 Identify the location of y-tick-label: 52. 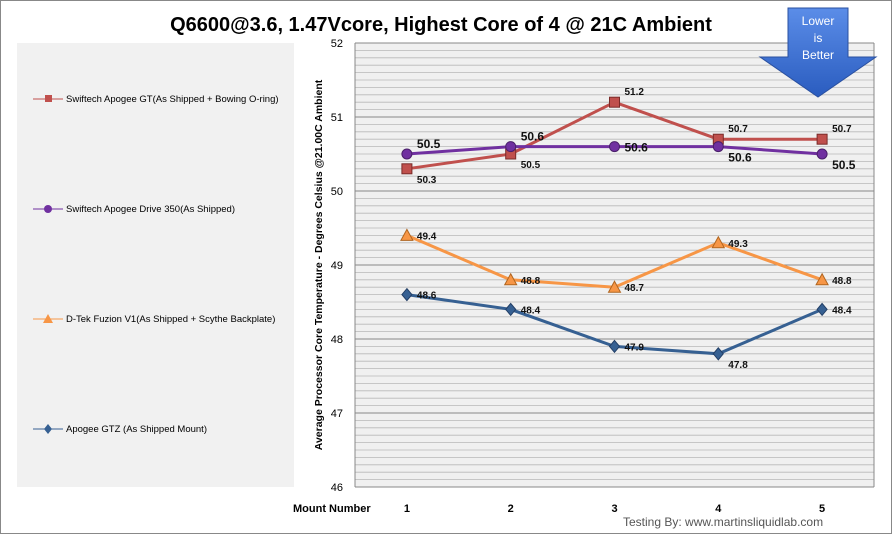
(337, 44).